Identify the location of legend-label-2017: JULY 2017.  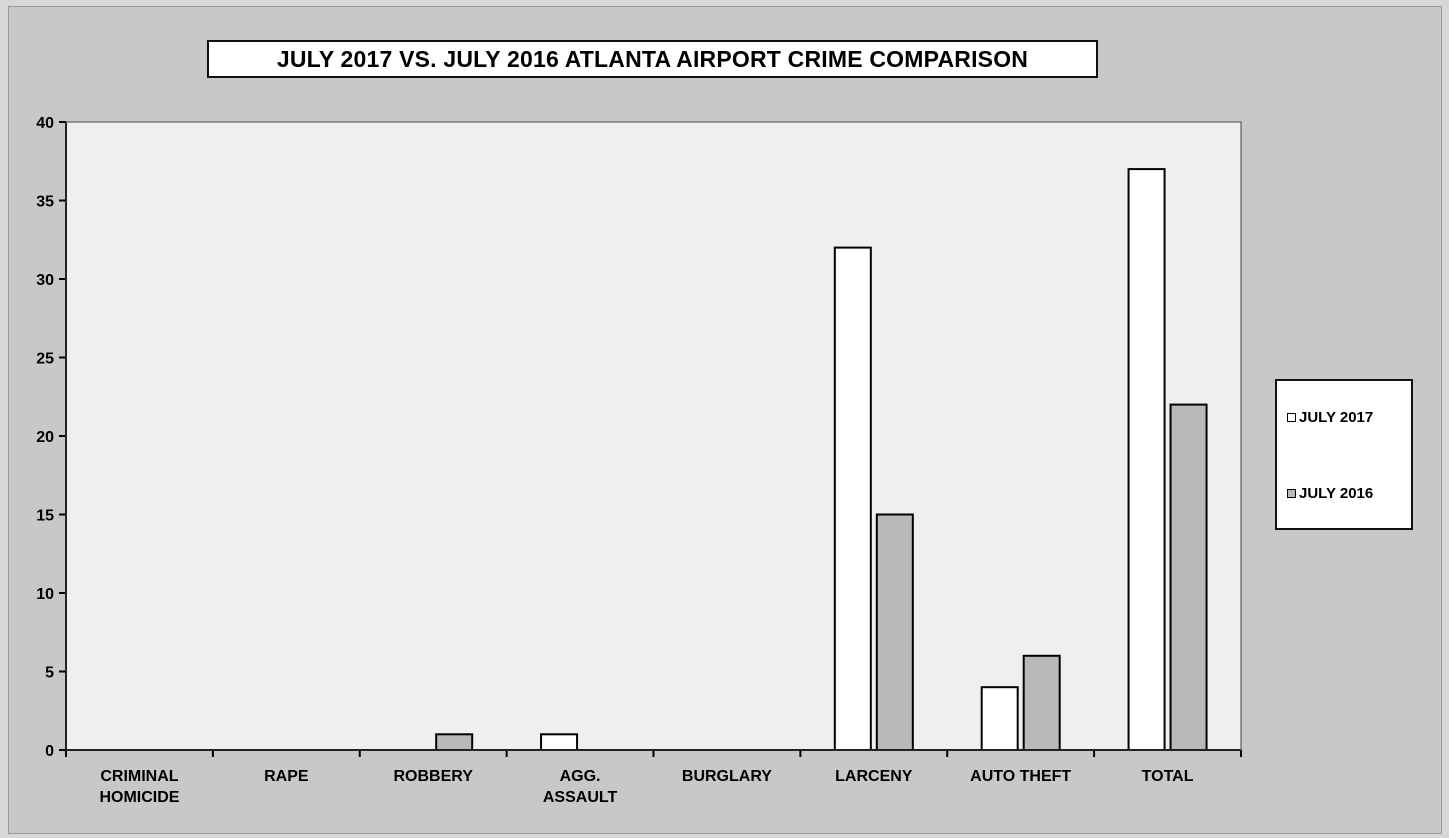
(1336, 417).